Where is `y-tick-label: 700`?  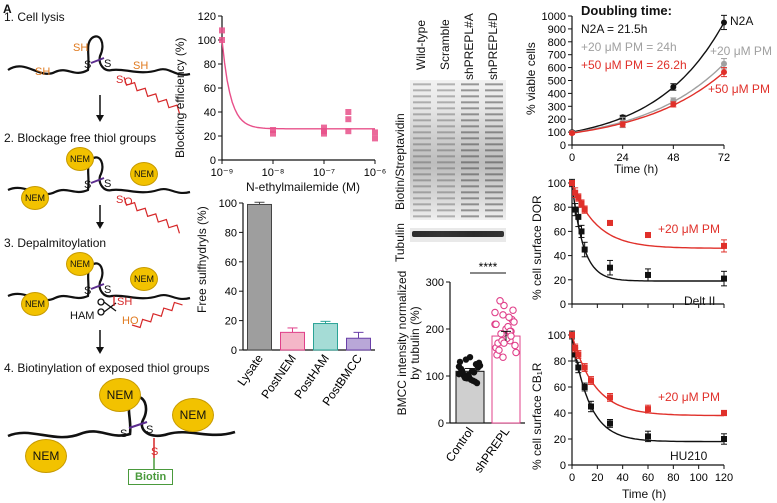 y-tick-label: 700 is located at coordinates (557, 56).